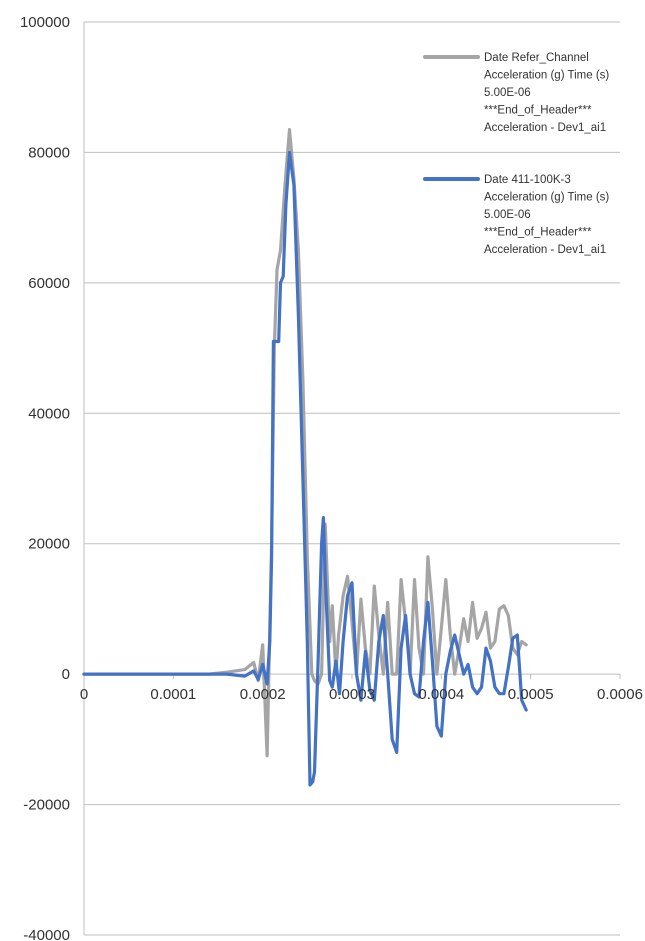  Describe the element at coordinates (49, 413) in the screenshot. I see `y-tick-label: 40000` at that location.